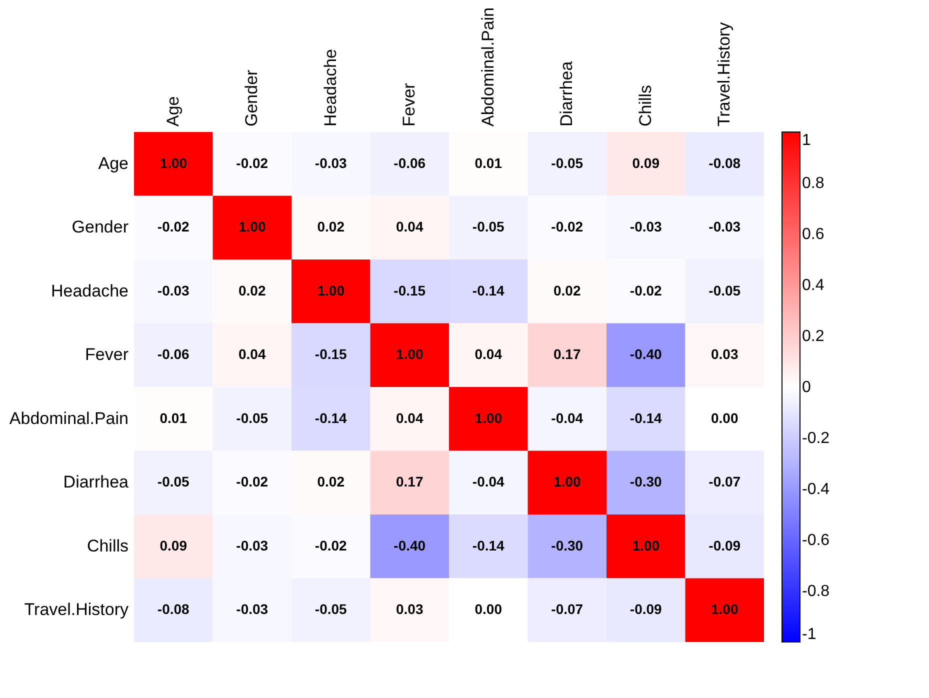 Image resolution: width=929 pixels, height=698 pixels. What do you see at coordinates (813, 285) in the screenshot?
I see `color-bar-label: 0.4` at bounding box center [813, 285].